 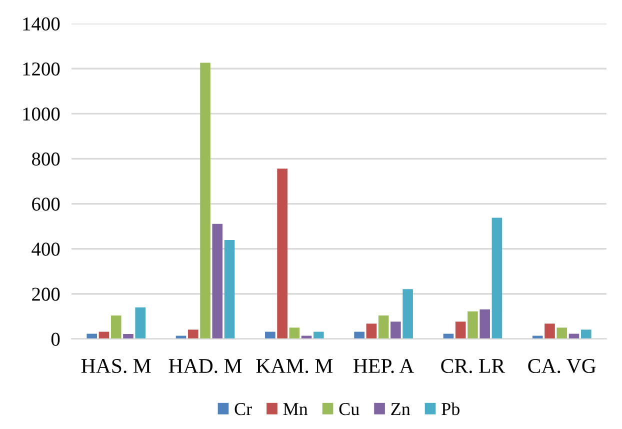 I want to click on legend-label: Zn, so click(x=400, y=409).